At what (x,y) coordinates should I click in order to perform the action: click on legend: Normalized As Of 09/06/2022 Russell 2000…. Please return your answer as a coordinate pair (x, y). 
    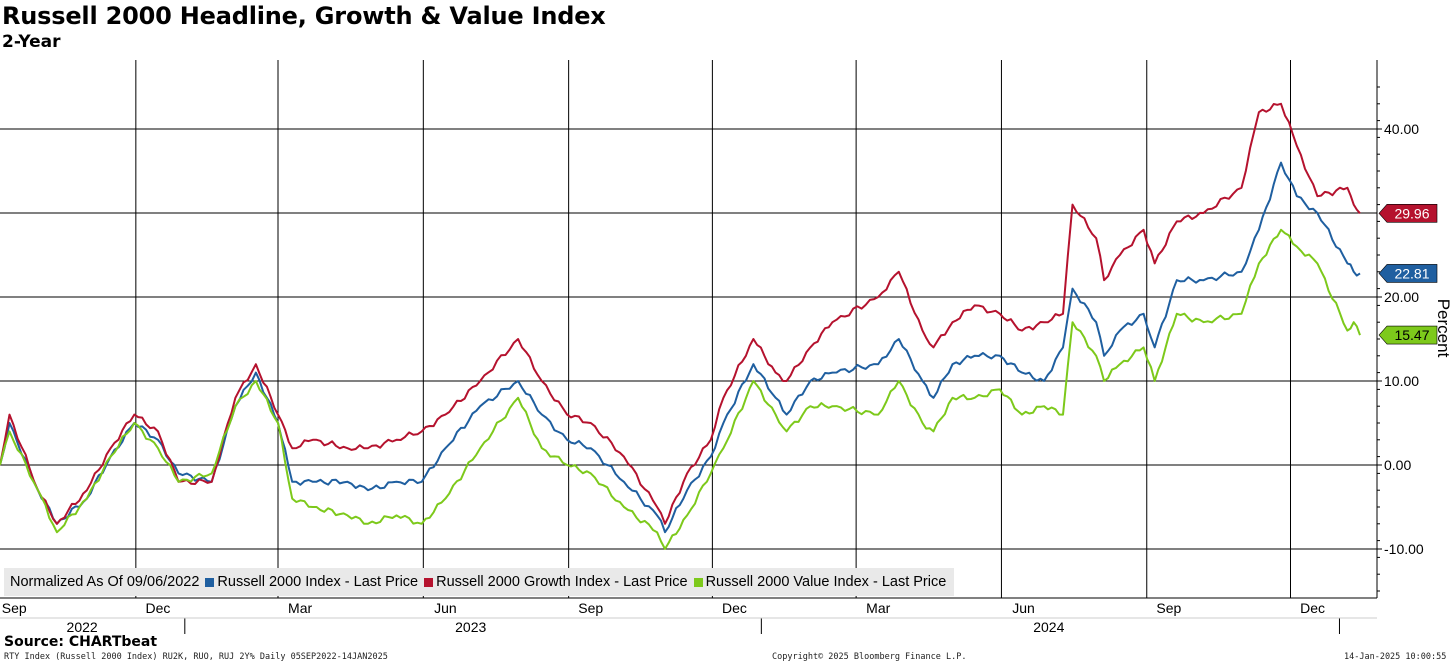
    Looking at the image, I should click on (479, 582).